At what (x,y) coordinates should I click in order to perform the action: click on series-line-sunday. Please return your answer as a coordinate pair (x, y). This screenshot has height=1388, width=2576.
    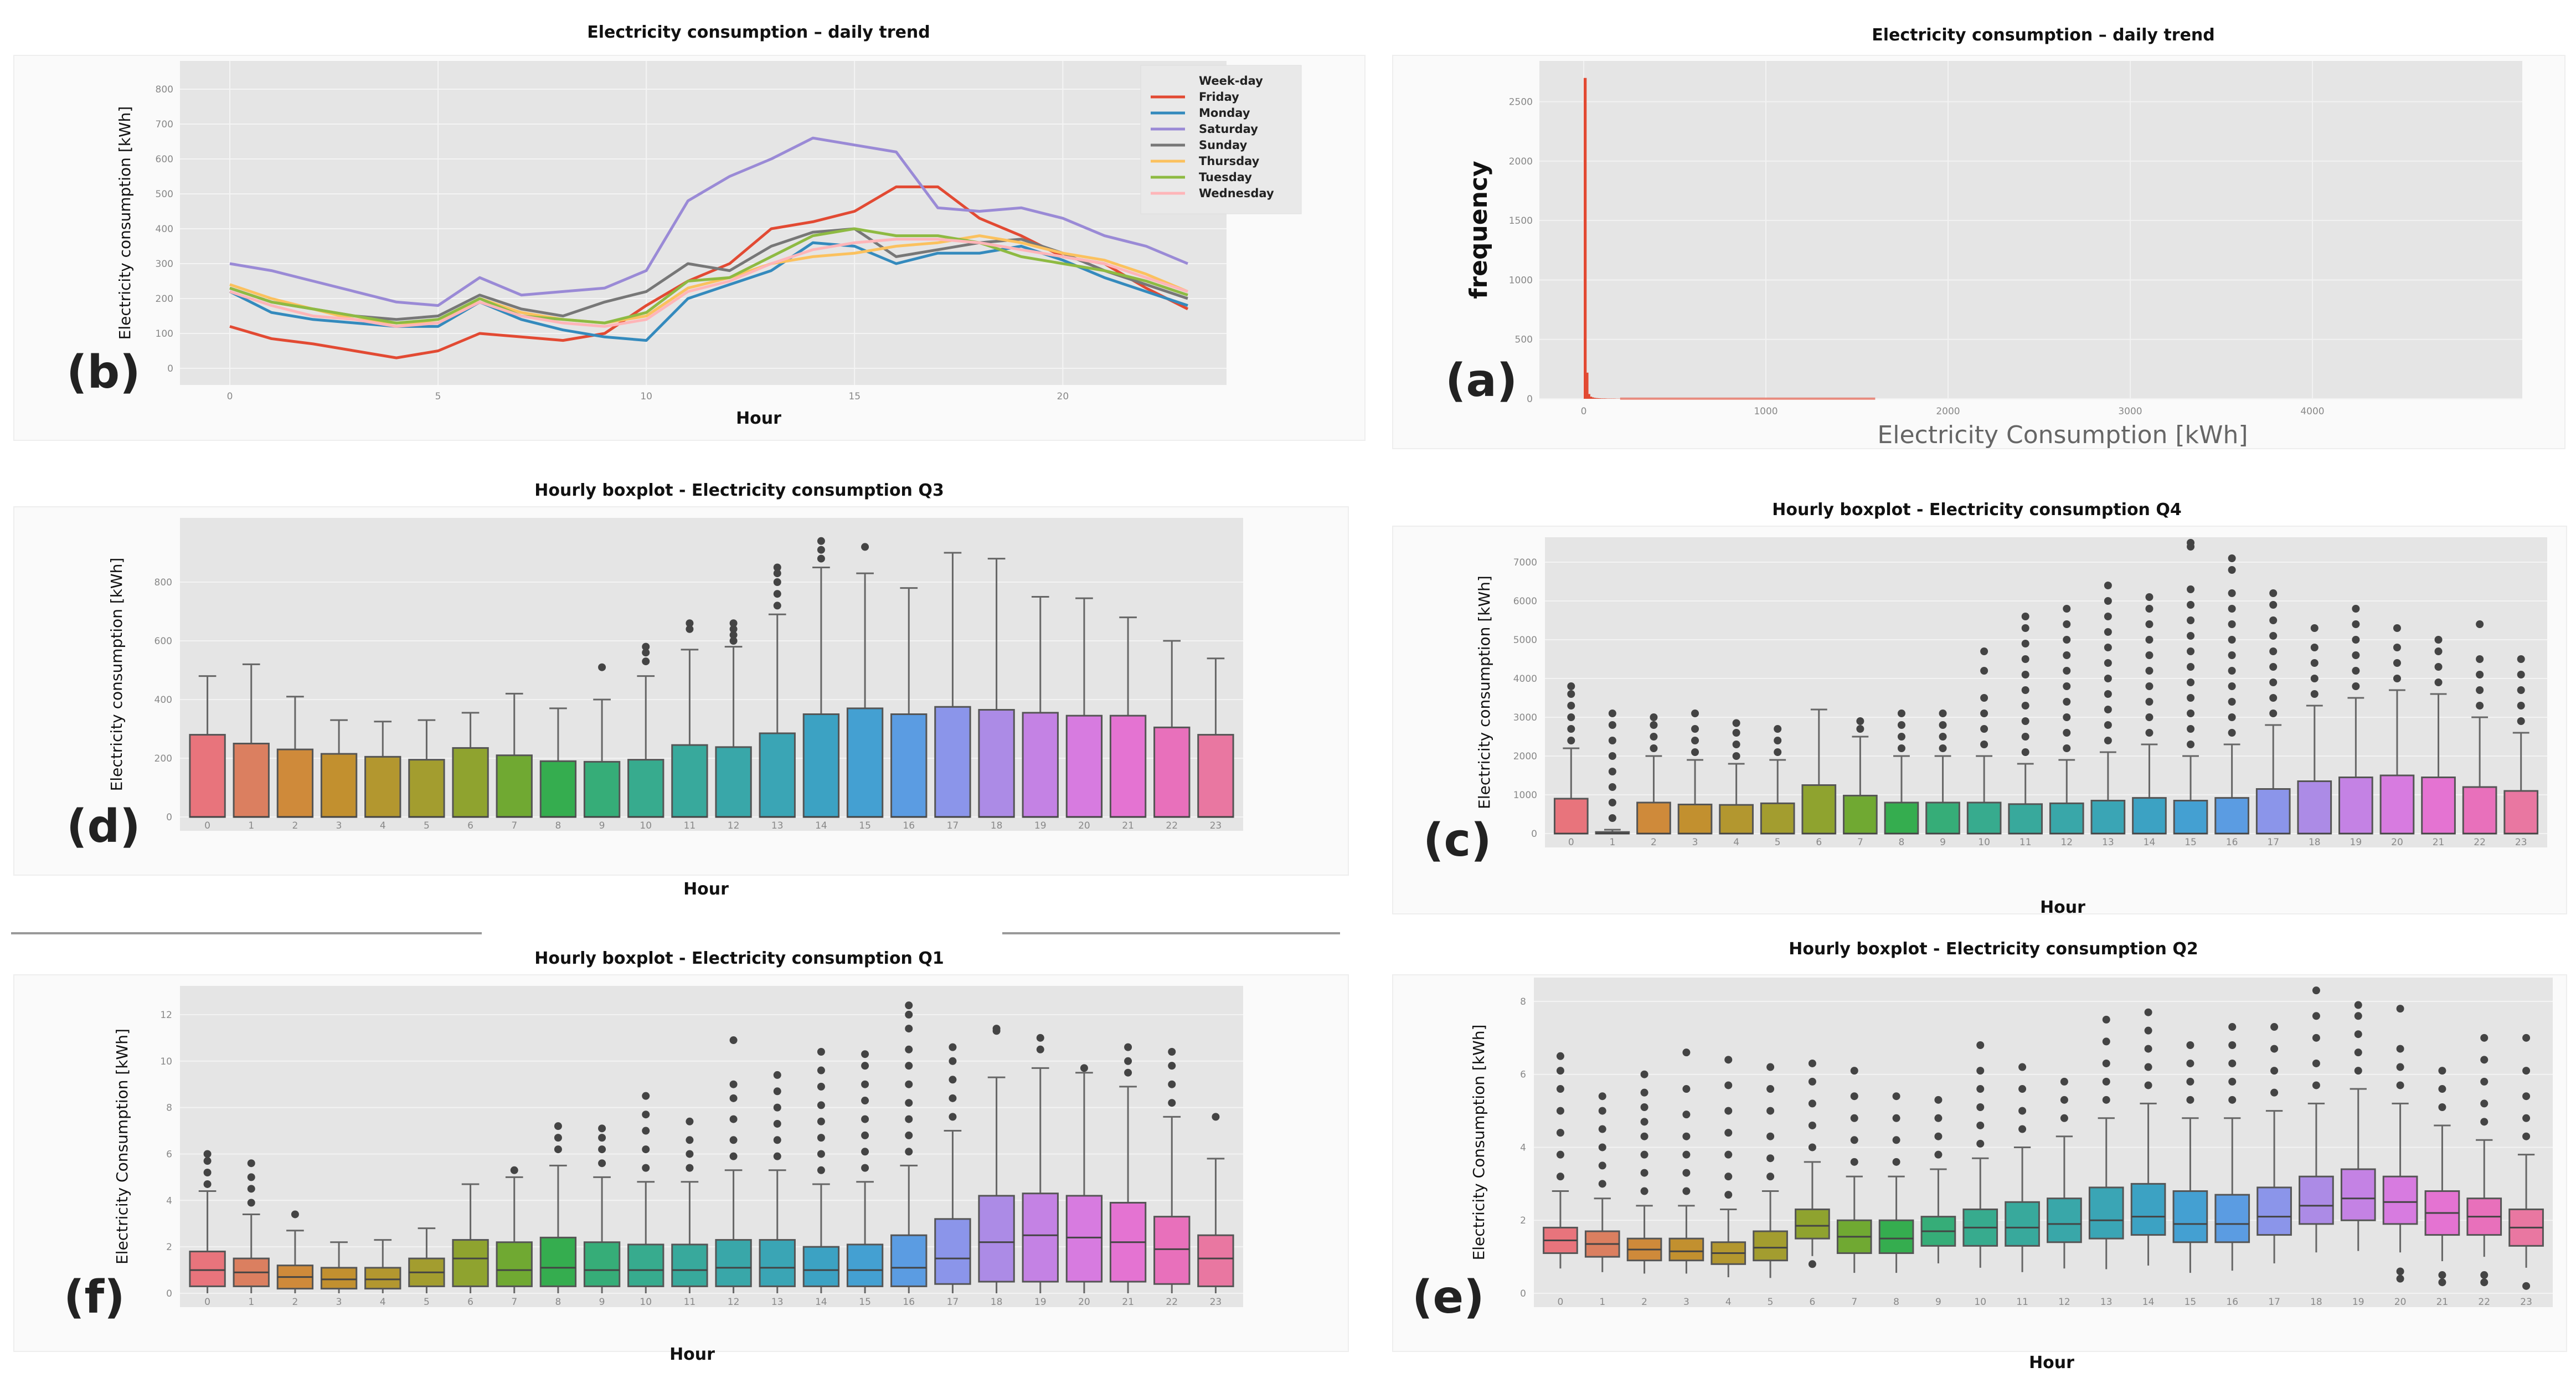
    Looking at the image, I should click on (708, 274).